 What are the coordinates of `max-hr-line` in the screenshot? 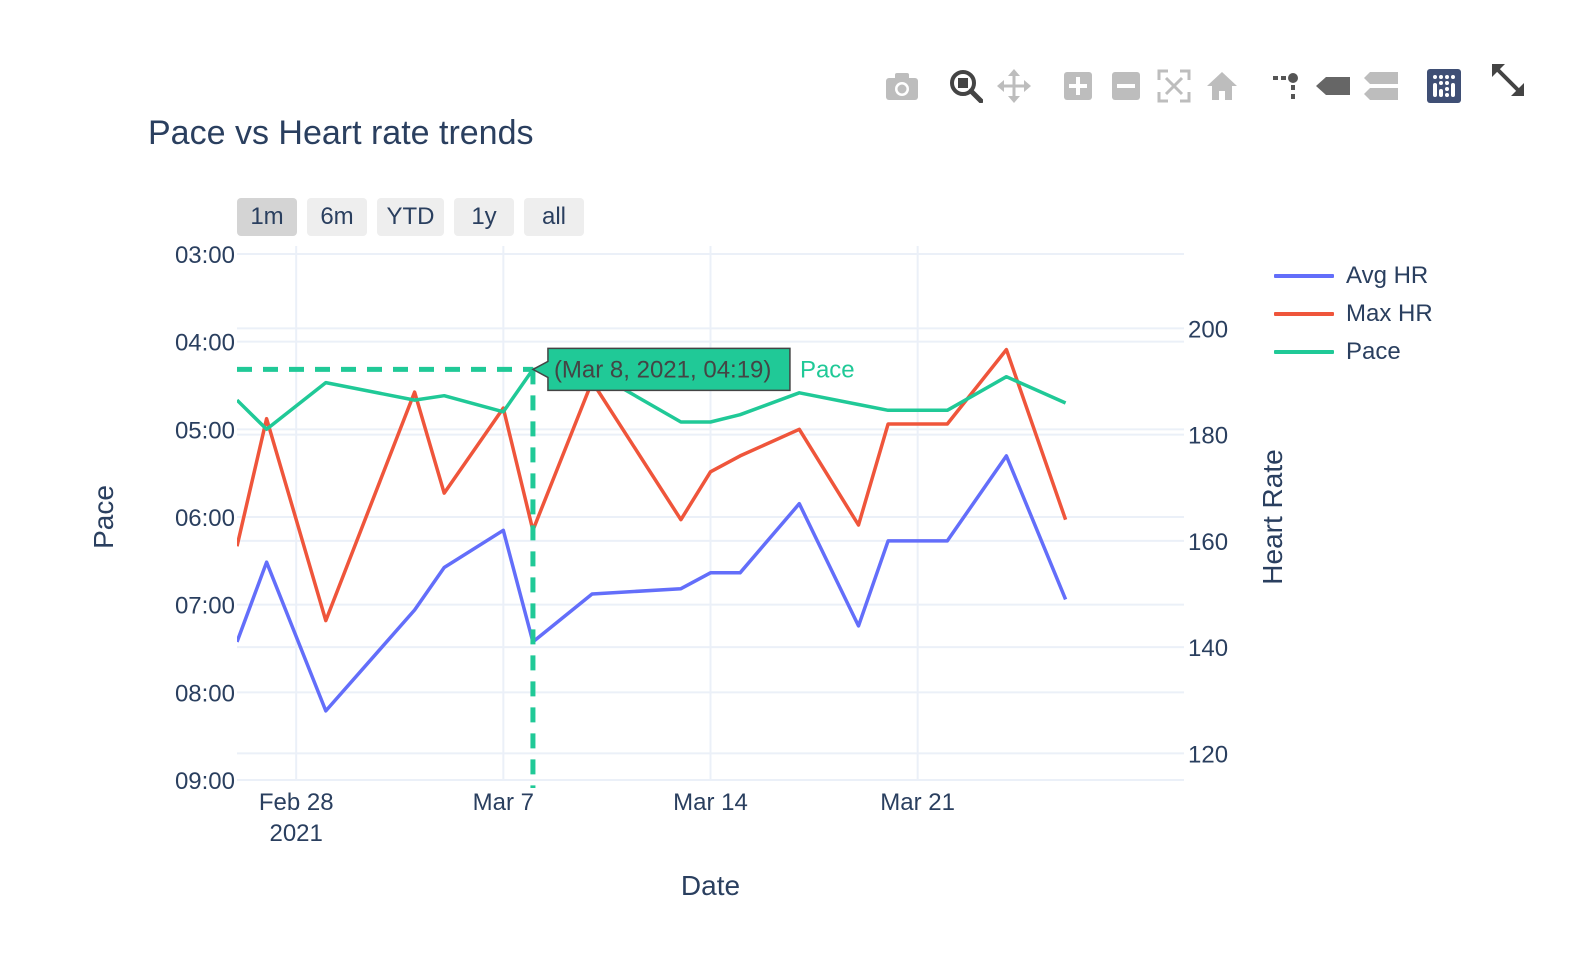 It's located at (652, 485).